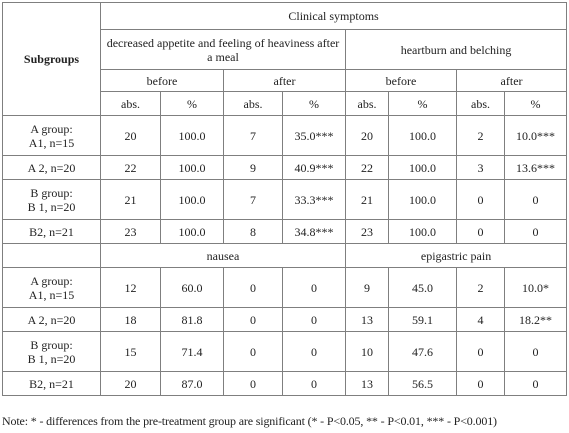 This screenshot has height=433, width=569. I want to click on cell: 60.0, so click(192, 287).